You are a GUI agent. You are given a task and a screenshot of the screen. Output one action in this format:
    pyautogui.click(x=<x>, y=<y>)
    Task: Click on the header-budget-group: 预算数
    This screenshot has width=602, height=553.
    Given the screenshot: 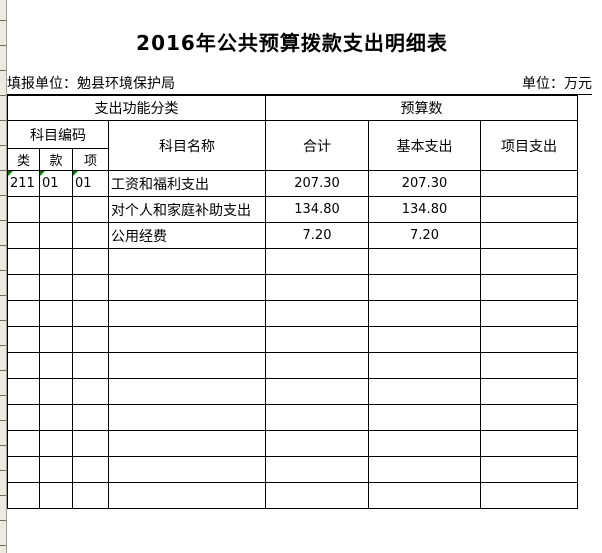 What is the action you would take?
    pyautogui.click(x=421, y=108)
    